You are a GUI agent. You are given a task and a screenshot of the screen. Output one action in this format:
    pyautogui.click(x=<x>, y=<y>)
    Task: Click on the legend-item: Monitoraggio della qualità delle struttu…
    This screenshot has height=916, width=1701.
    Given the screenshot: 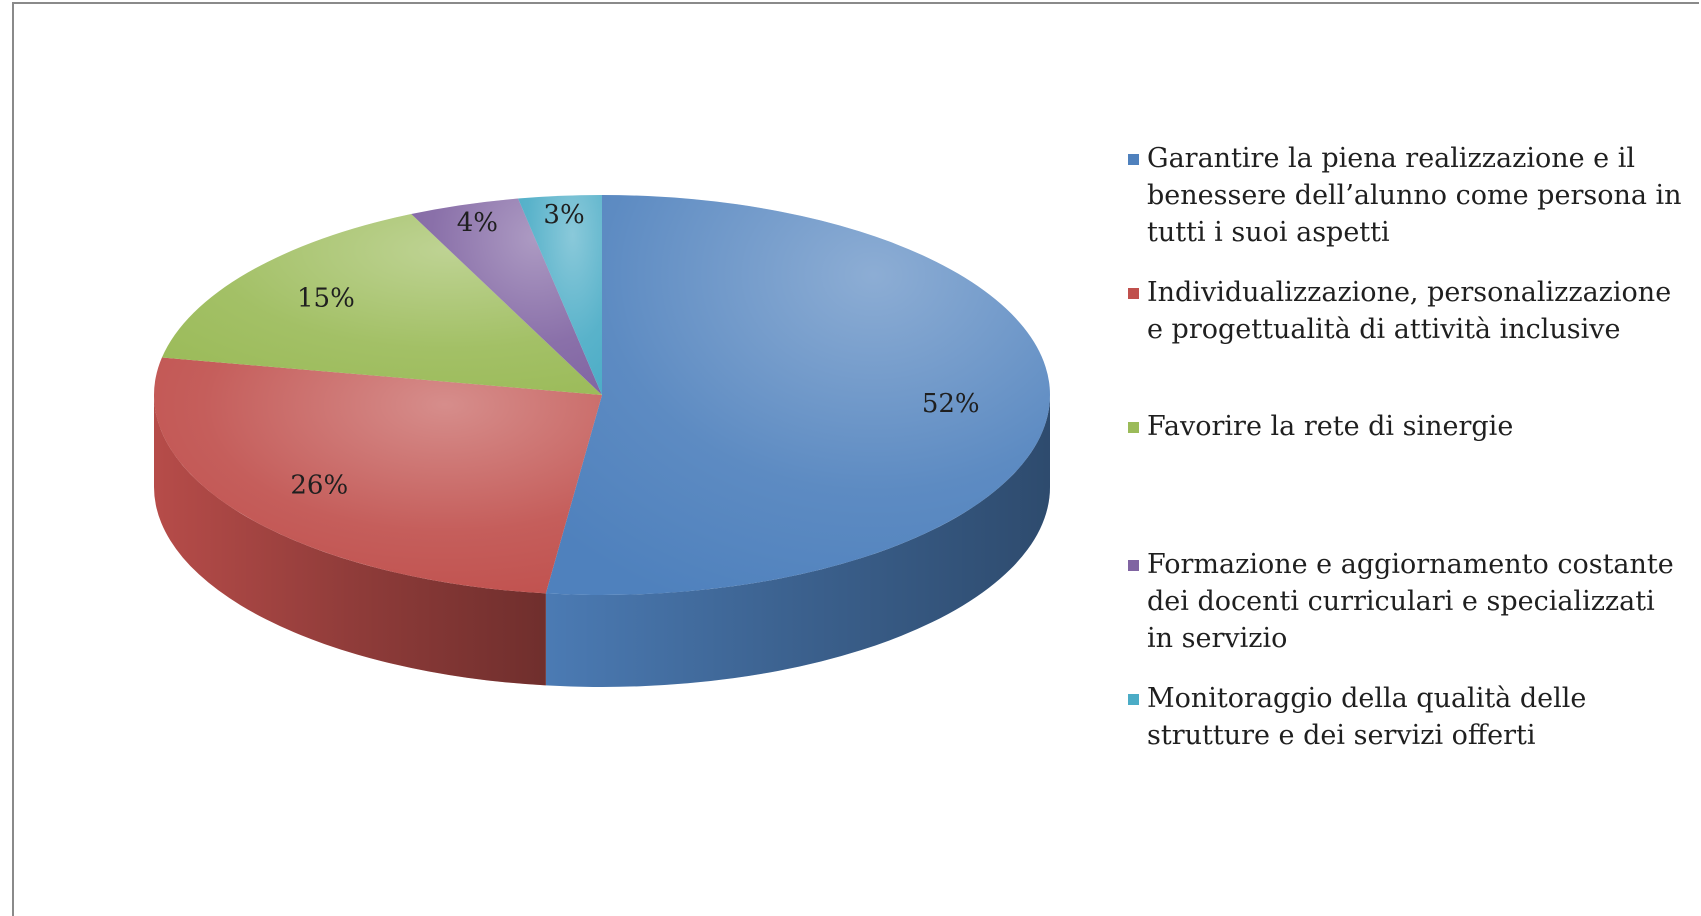 What is the action you would take?
    pyautogui.click(x=1407, y=717)
    